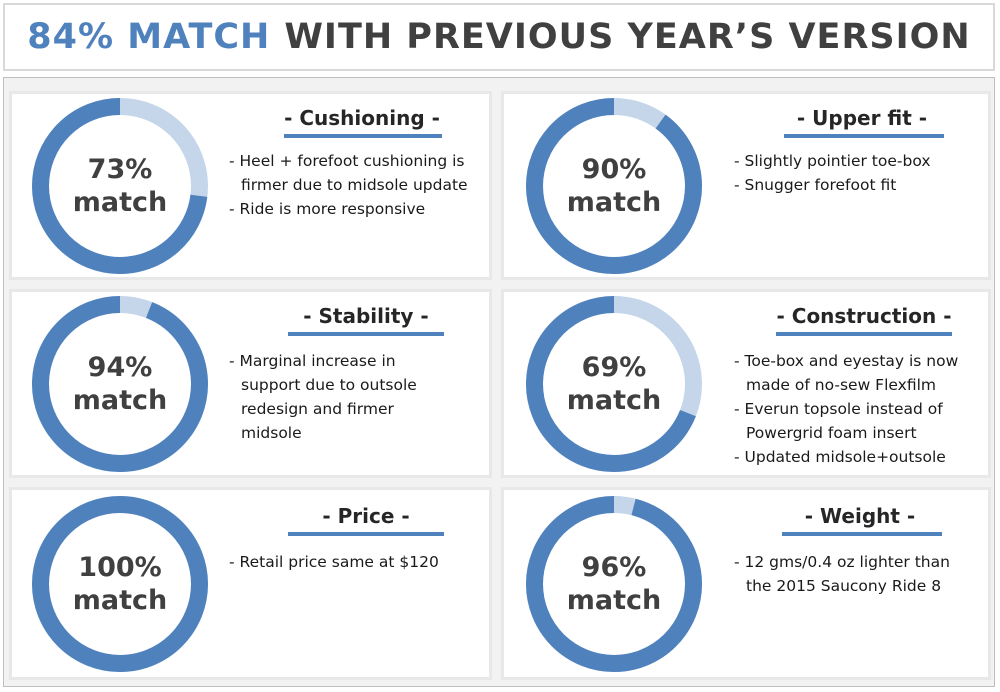 Image resolution: width=1000 pixels, height=692 pixels. Describe the element at coordinates (614, 567) in the screenshot. I see `match-percent: 96%` at that location.